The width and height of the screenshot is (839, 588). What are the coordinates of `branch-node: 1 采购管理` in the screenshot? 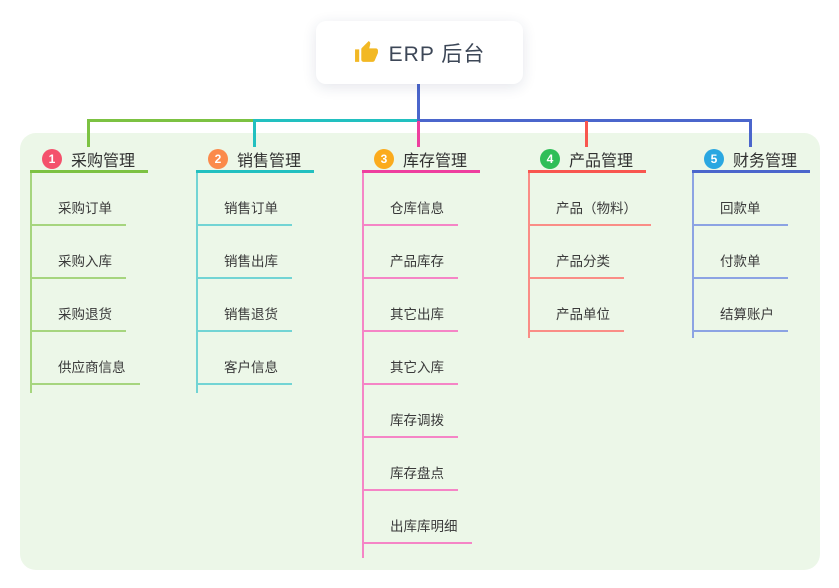 It's located at (89, 160).